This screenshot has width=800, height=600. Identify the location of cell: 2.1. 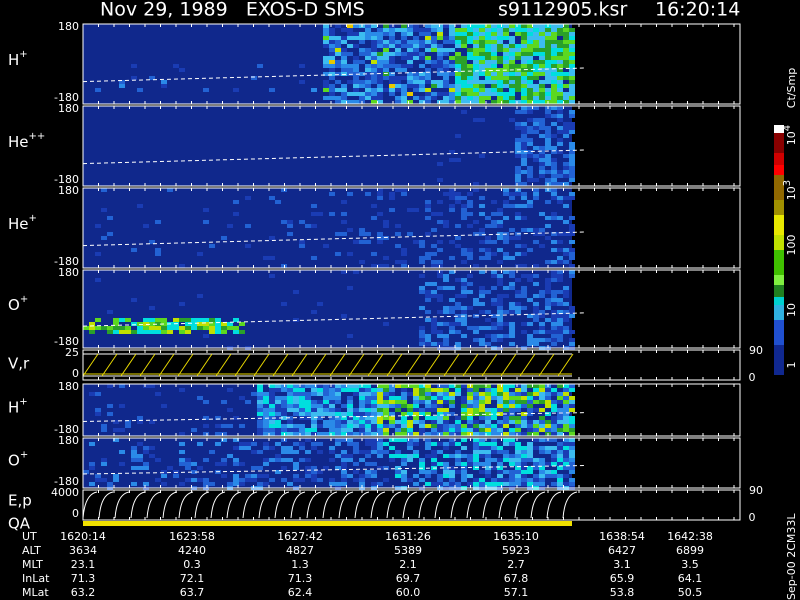
(408, 564).